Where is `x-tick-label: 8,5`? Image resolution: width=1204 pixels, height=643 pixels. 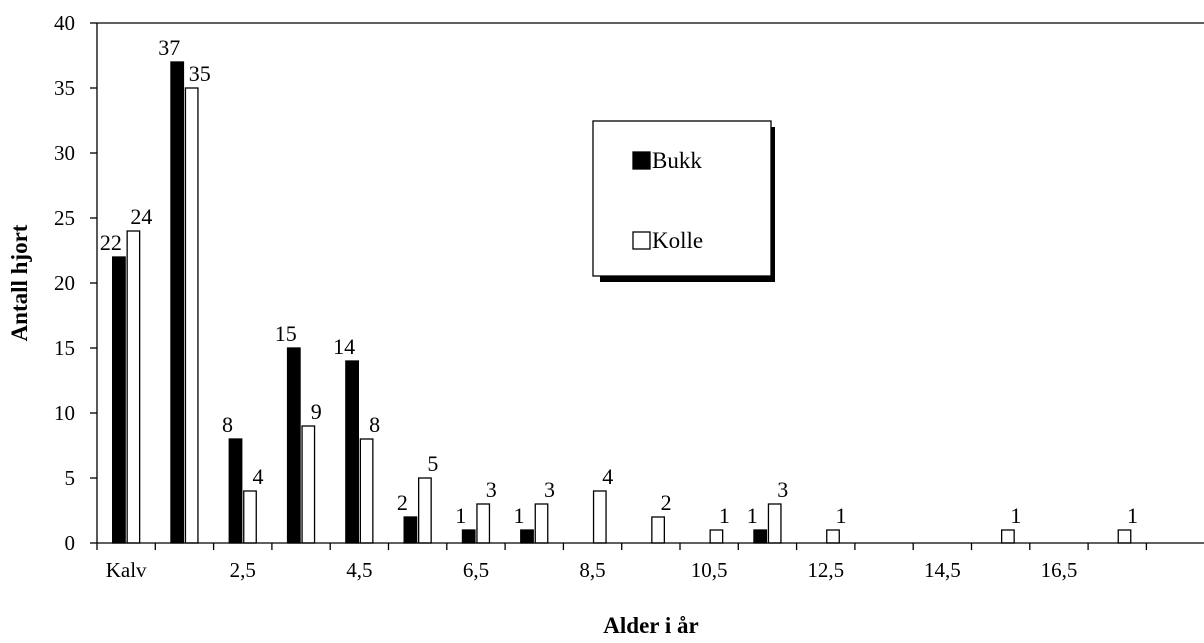
x-tick-label: 8,5 is located at coordinates (592, 570).